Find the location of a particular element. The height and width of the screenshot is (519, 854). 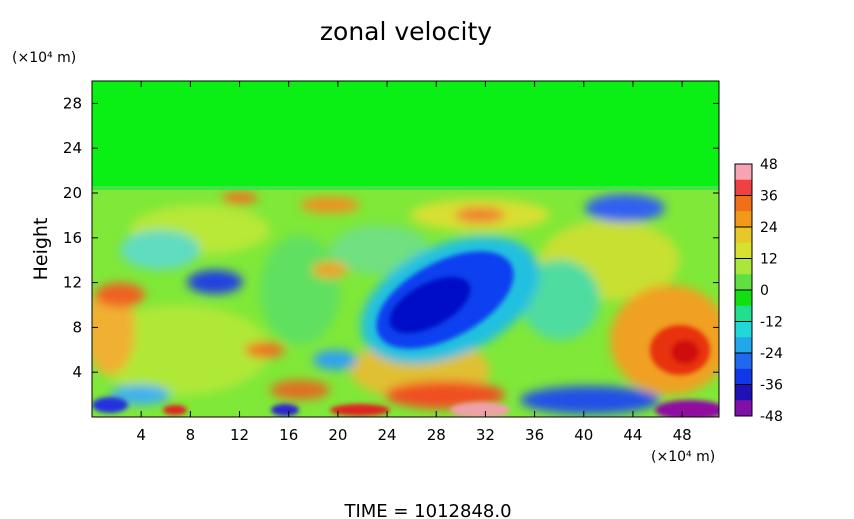

colorbar-swatches is located at coordinates (743, 290).